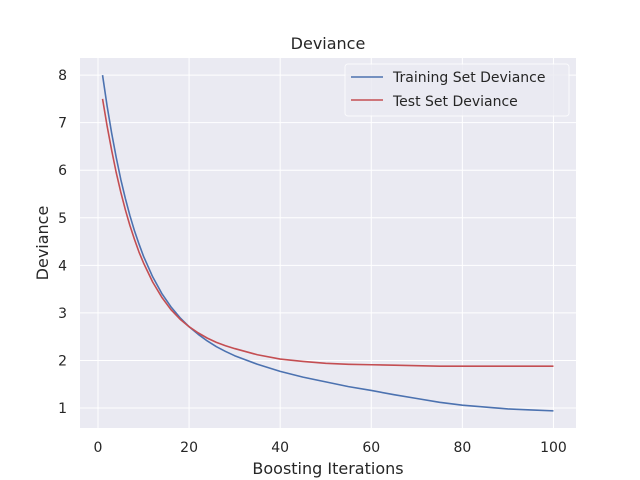  What do you see at coordinates (330, 448) in the screenshot?
I see `x-ticks: 0 20 40 60 80 100` at bounding box center [330, 448].